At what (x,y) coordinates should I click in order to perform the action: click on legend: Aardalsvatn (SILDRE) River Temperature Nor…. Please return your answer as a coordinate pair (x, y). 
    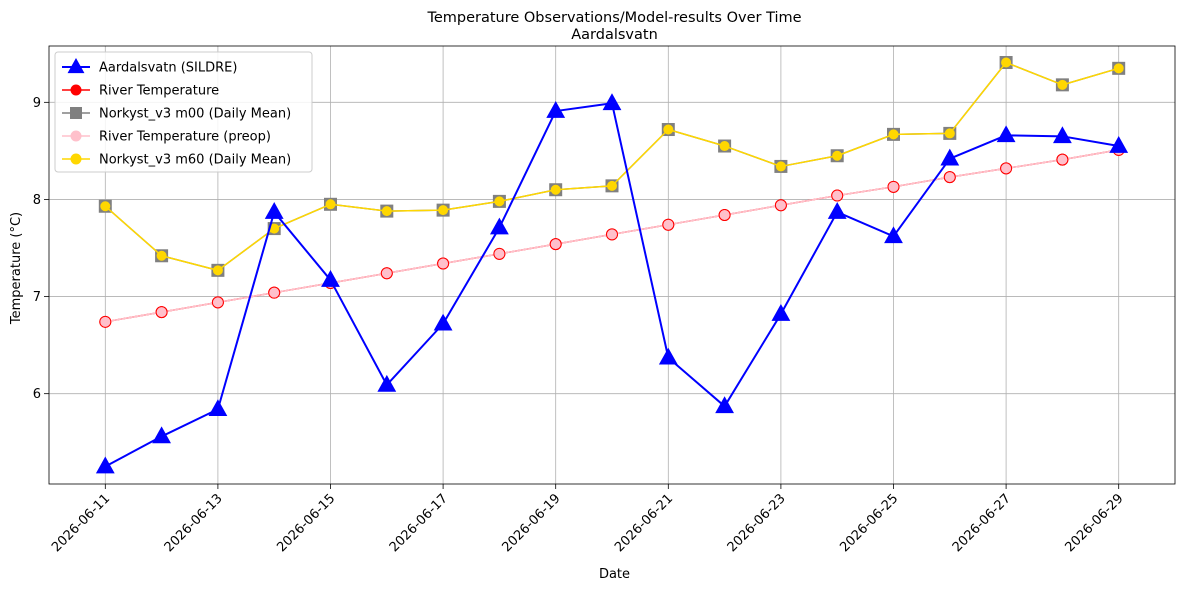
    Looking at the image, I should click on (183, 112).